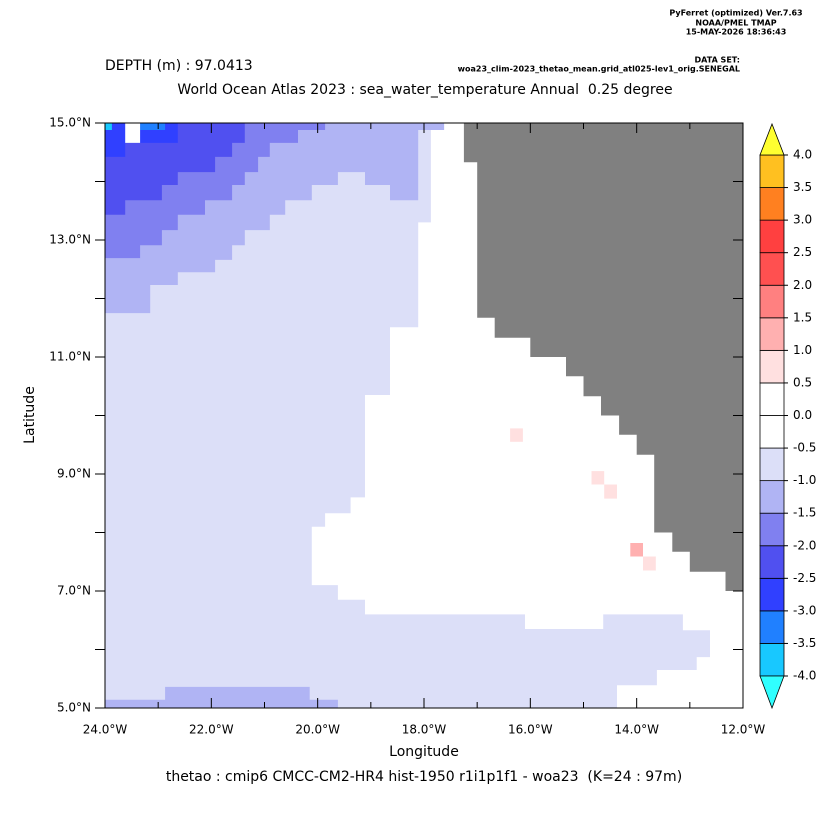  I want to click on colorbar-over, so click(772, 139).